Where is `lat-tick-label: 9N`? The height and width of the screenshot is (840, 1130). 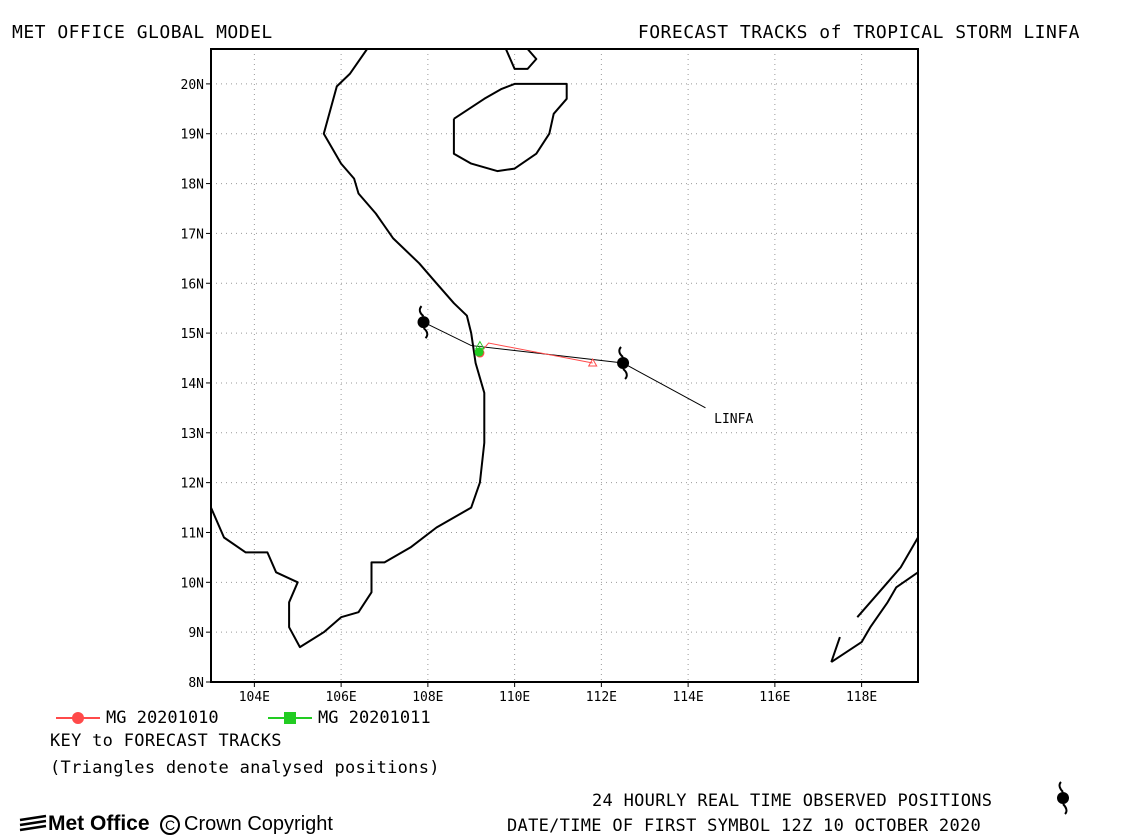 lat-tick-label: 9N is located at coordinates (196, 633).